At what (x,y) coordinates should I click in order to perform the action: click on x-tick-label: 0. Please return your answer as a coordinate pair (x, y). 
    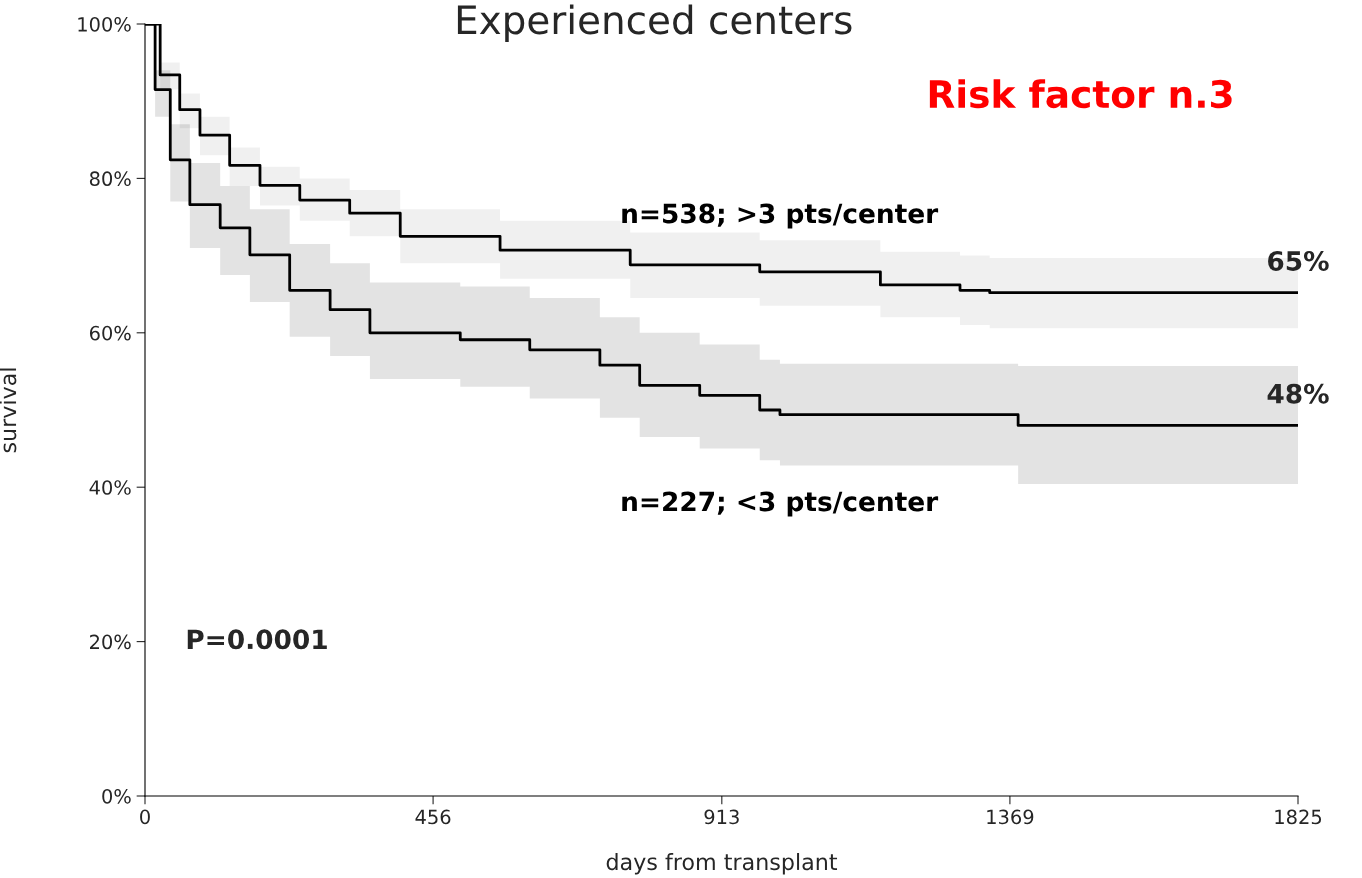
    Looking at the image, I should click on (145, 817).